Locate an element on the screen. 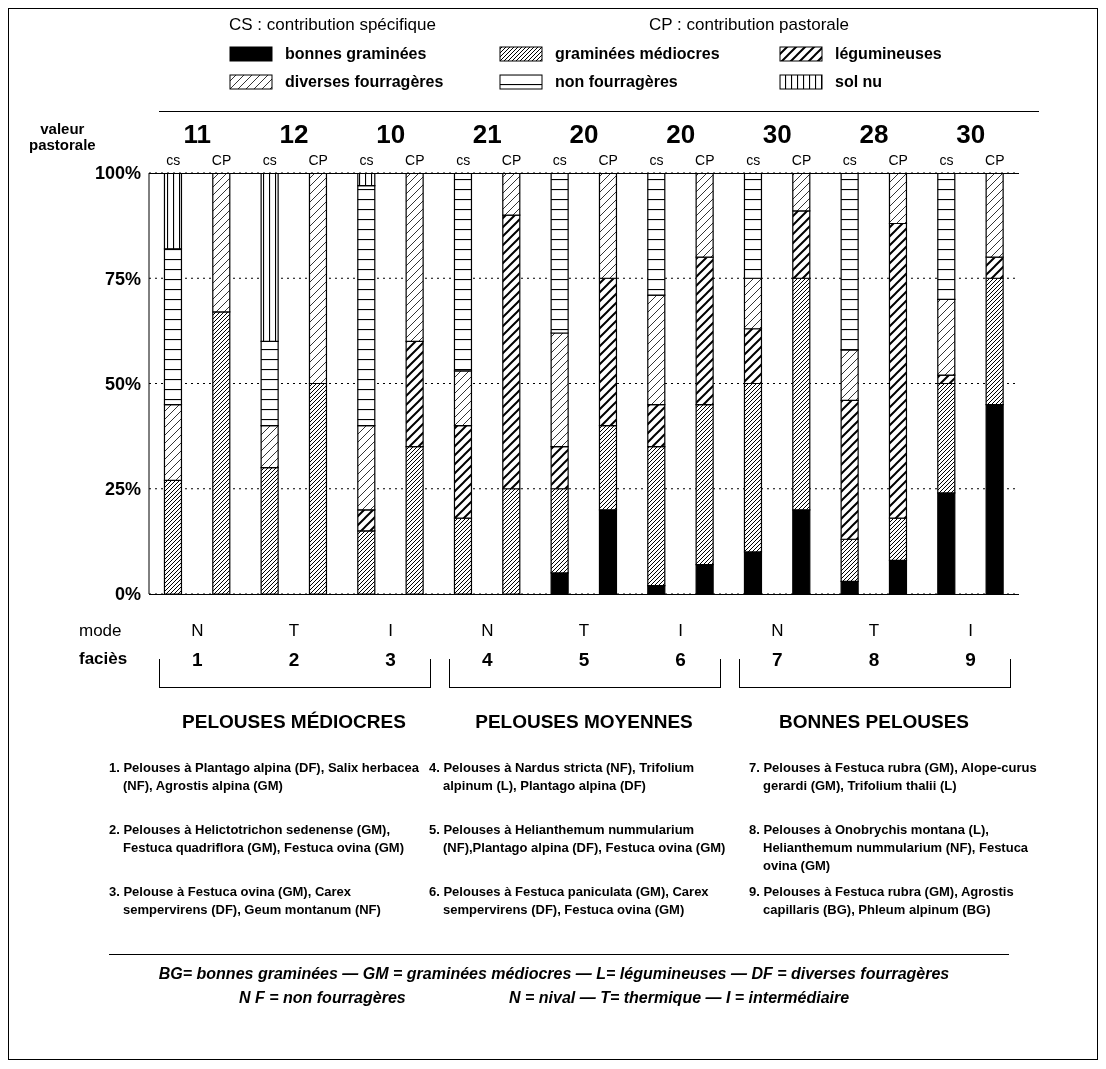  text: 8 is located at coordinates (874, 660).